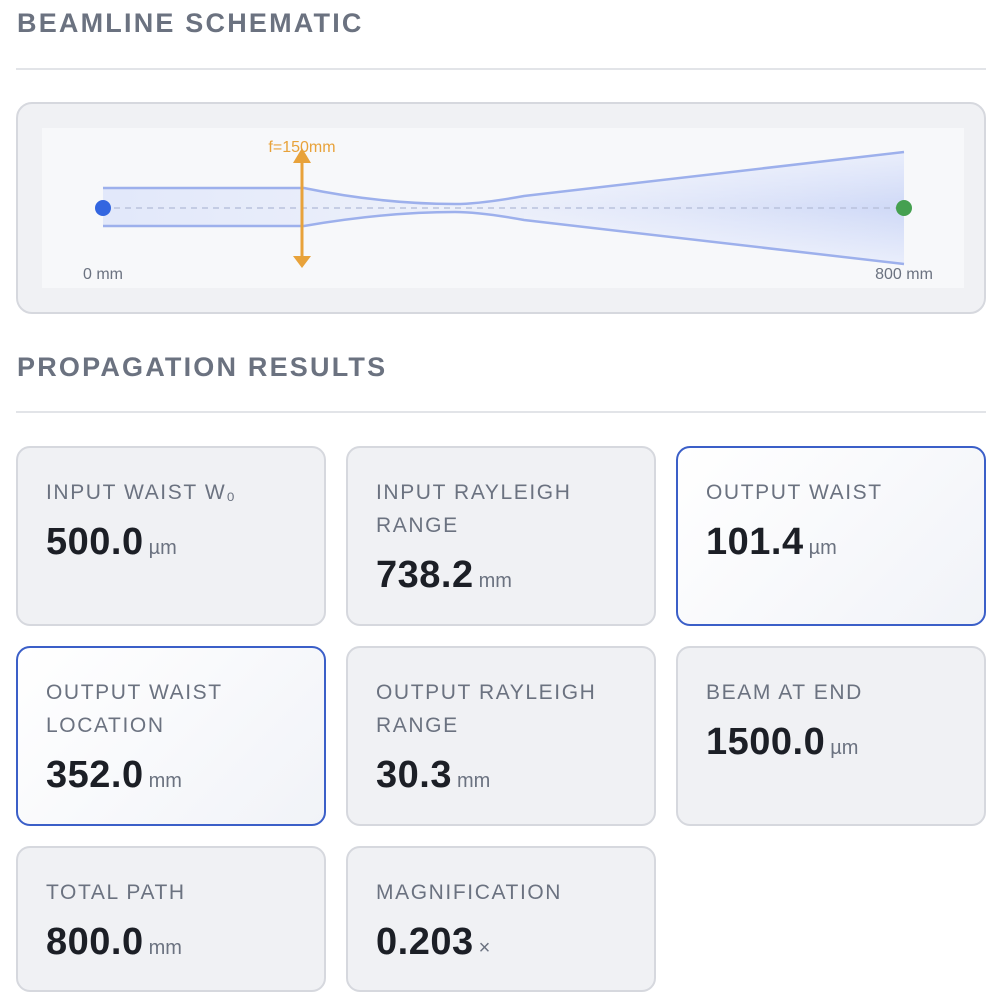  What do you see at coordinates (794, 492) in the screenshot?
I see `result-label: OUTPUT WAIST` at bounding box center [794, 492].